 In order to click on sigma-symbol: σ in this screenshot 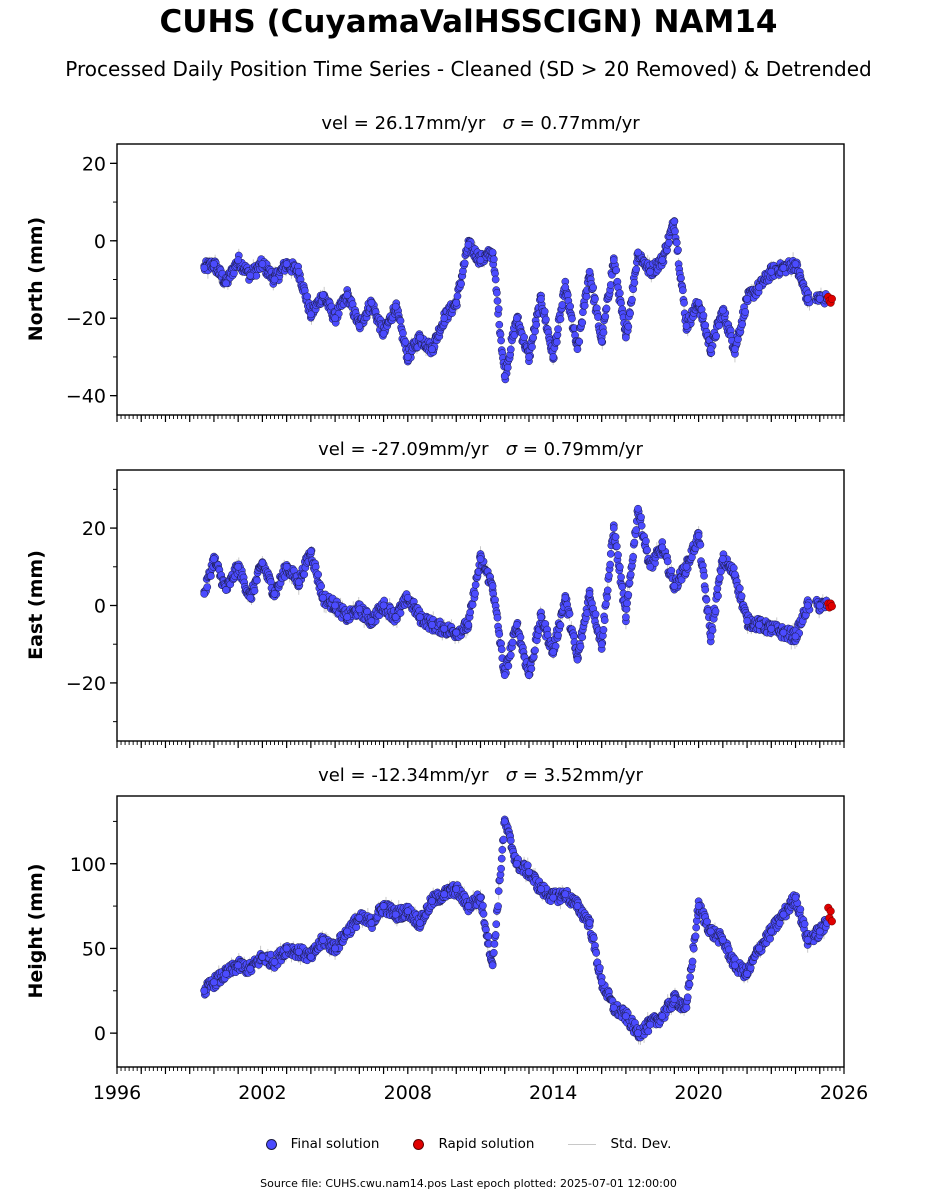, I will do `click(511, 449)`.